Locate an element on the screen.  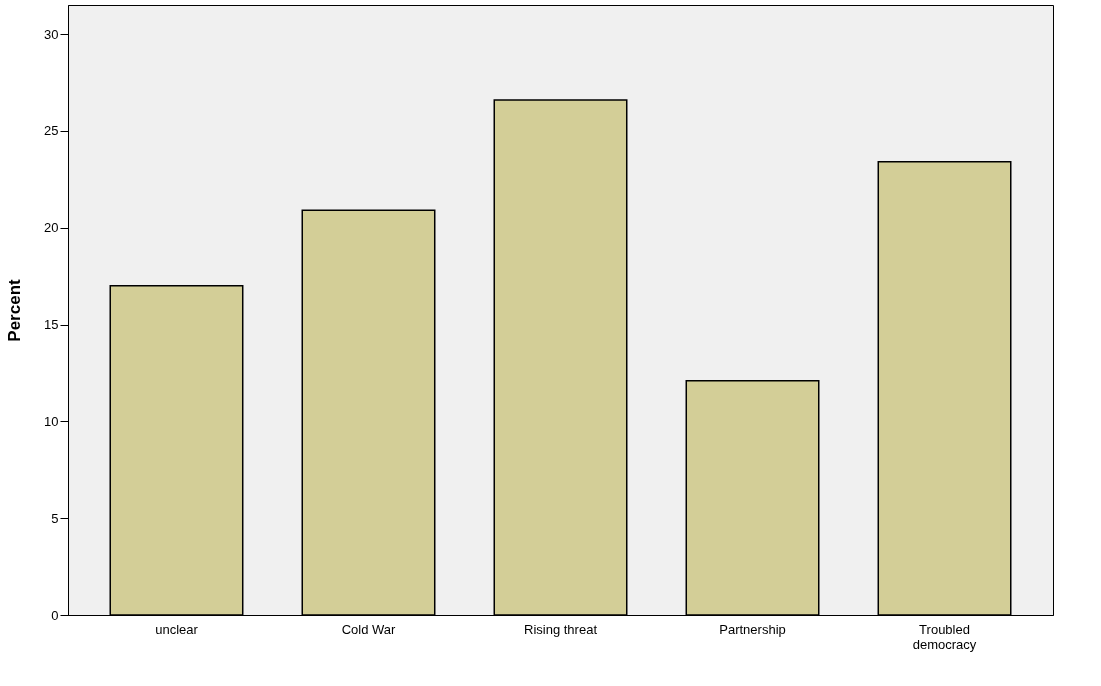
x-tick-label: unclear is located at coordinates (177, 629).